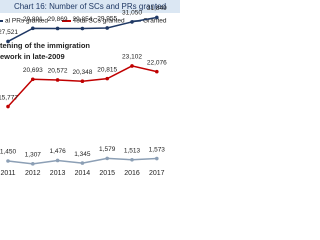 The width and height of the screenshot is (320, 240). Describe the element at coordinates (9, 97) in the screenshot. I see `data-label: 15,777` at that location.